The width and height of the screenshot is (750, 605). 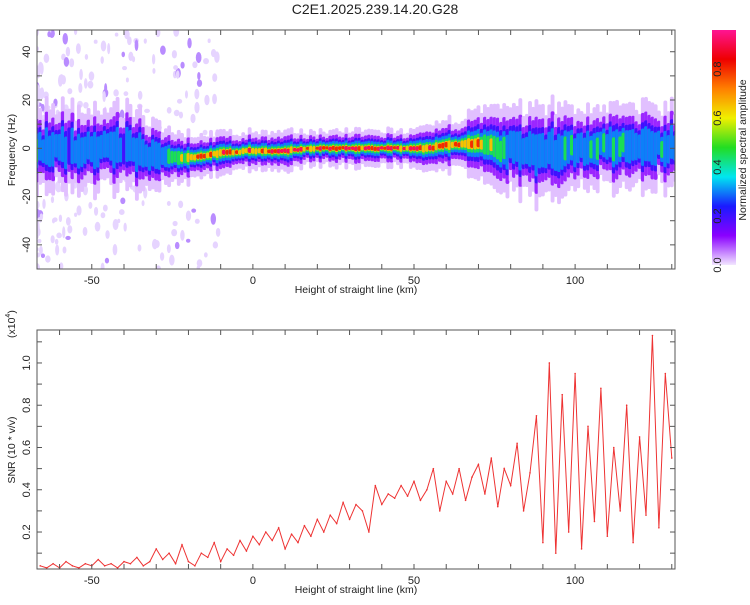 I want to click on snr-x-label: Height of straight line (km), so click(x=356, y=590).